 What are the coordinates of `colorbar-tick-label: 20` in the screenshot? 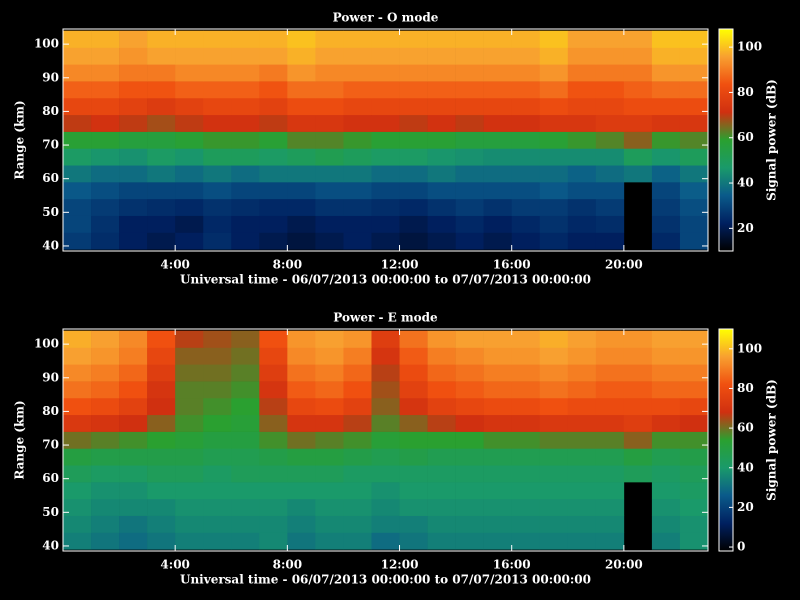 It's located at (745, 228).